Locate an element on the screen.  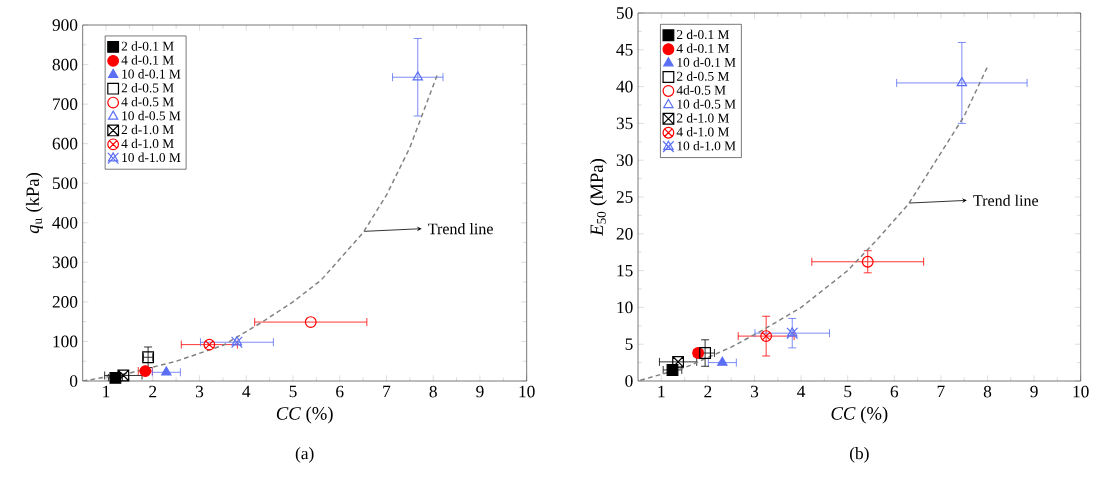
y-tick-label: 300 is located at coordinates (65, 262).